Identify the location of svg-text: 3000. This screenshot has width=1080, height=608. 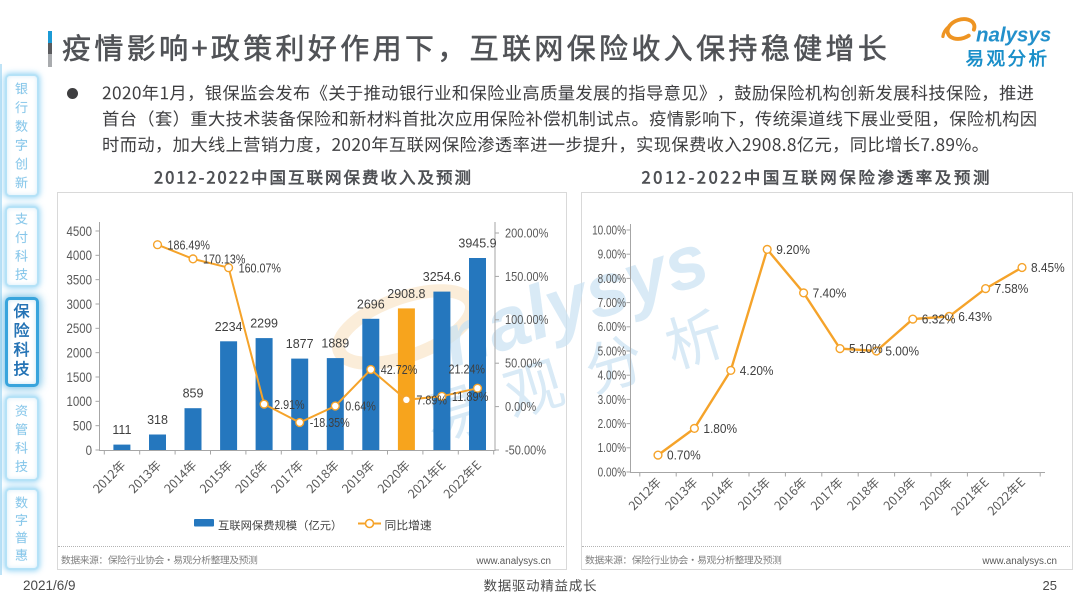
(80, 304).